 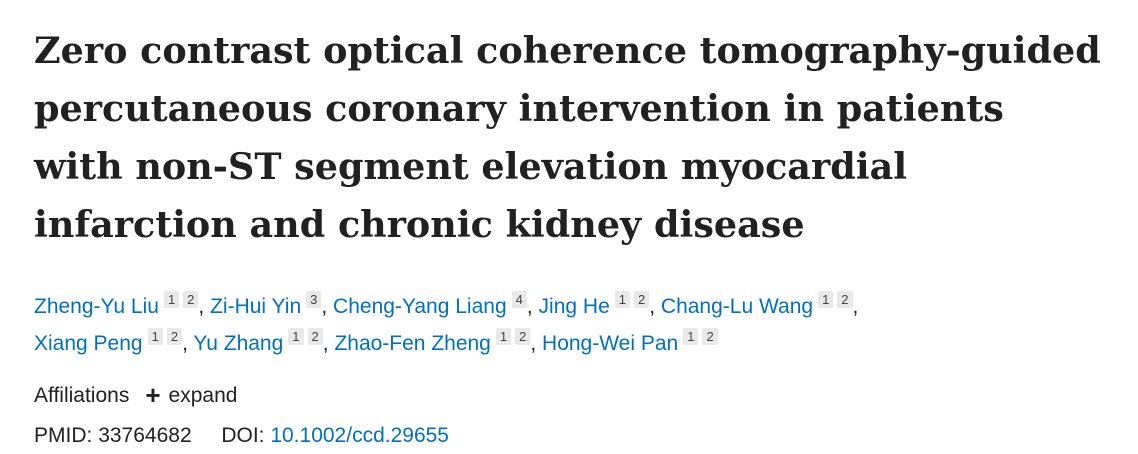 I want to click on author-item: Chang-Lu Wang 1 2,, so click(x=759, y=304).